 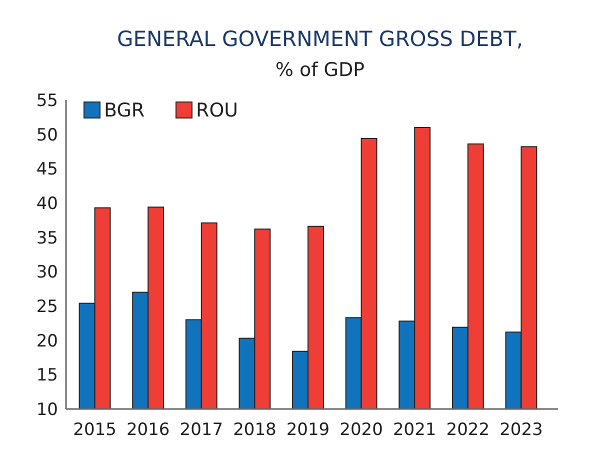 I want to click on y-tick-label: 50, so click(x=47, y=135).